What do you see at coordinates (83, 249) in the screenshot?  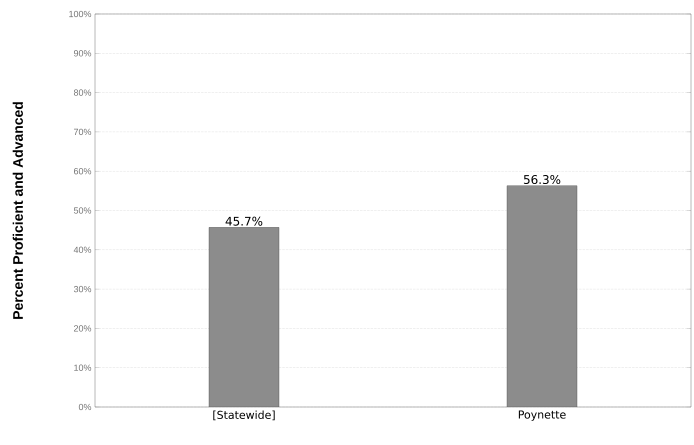 I see `y-tick-label: 40%` at bounding box center [83, 249].